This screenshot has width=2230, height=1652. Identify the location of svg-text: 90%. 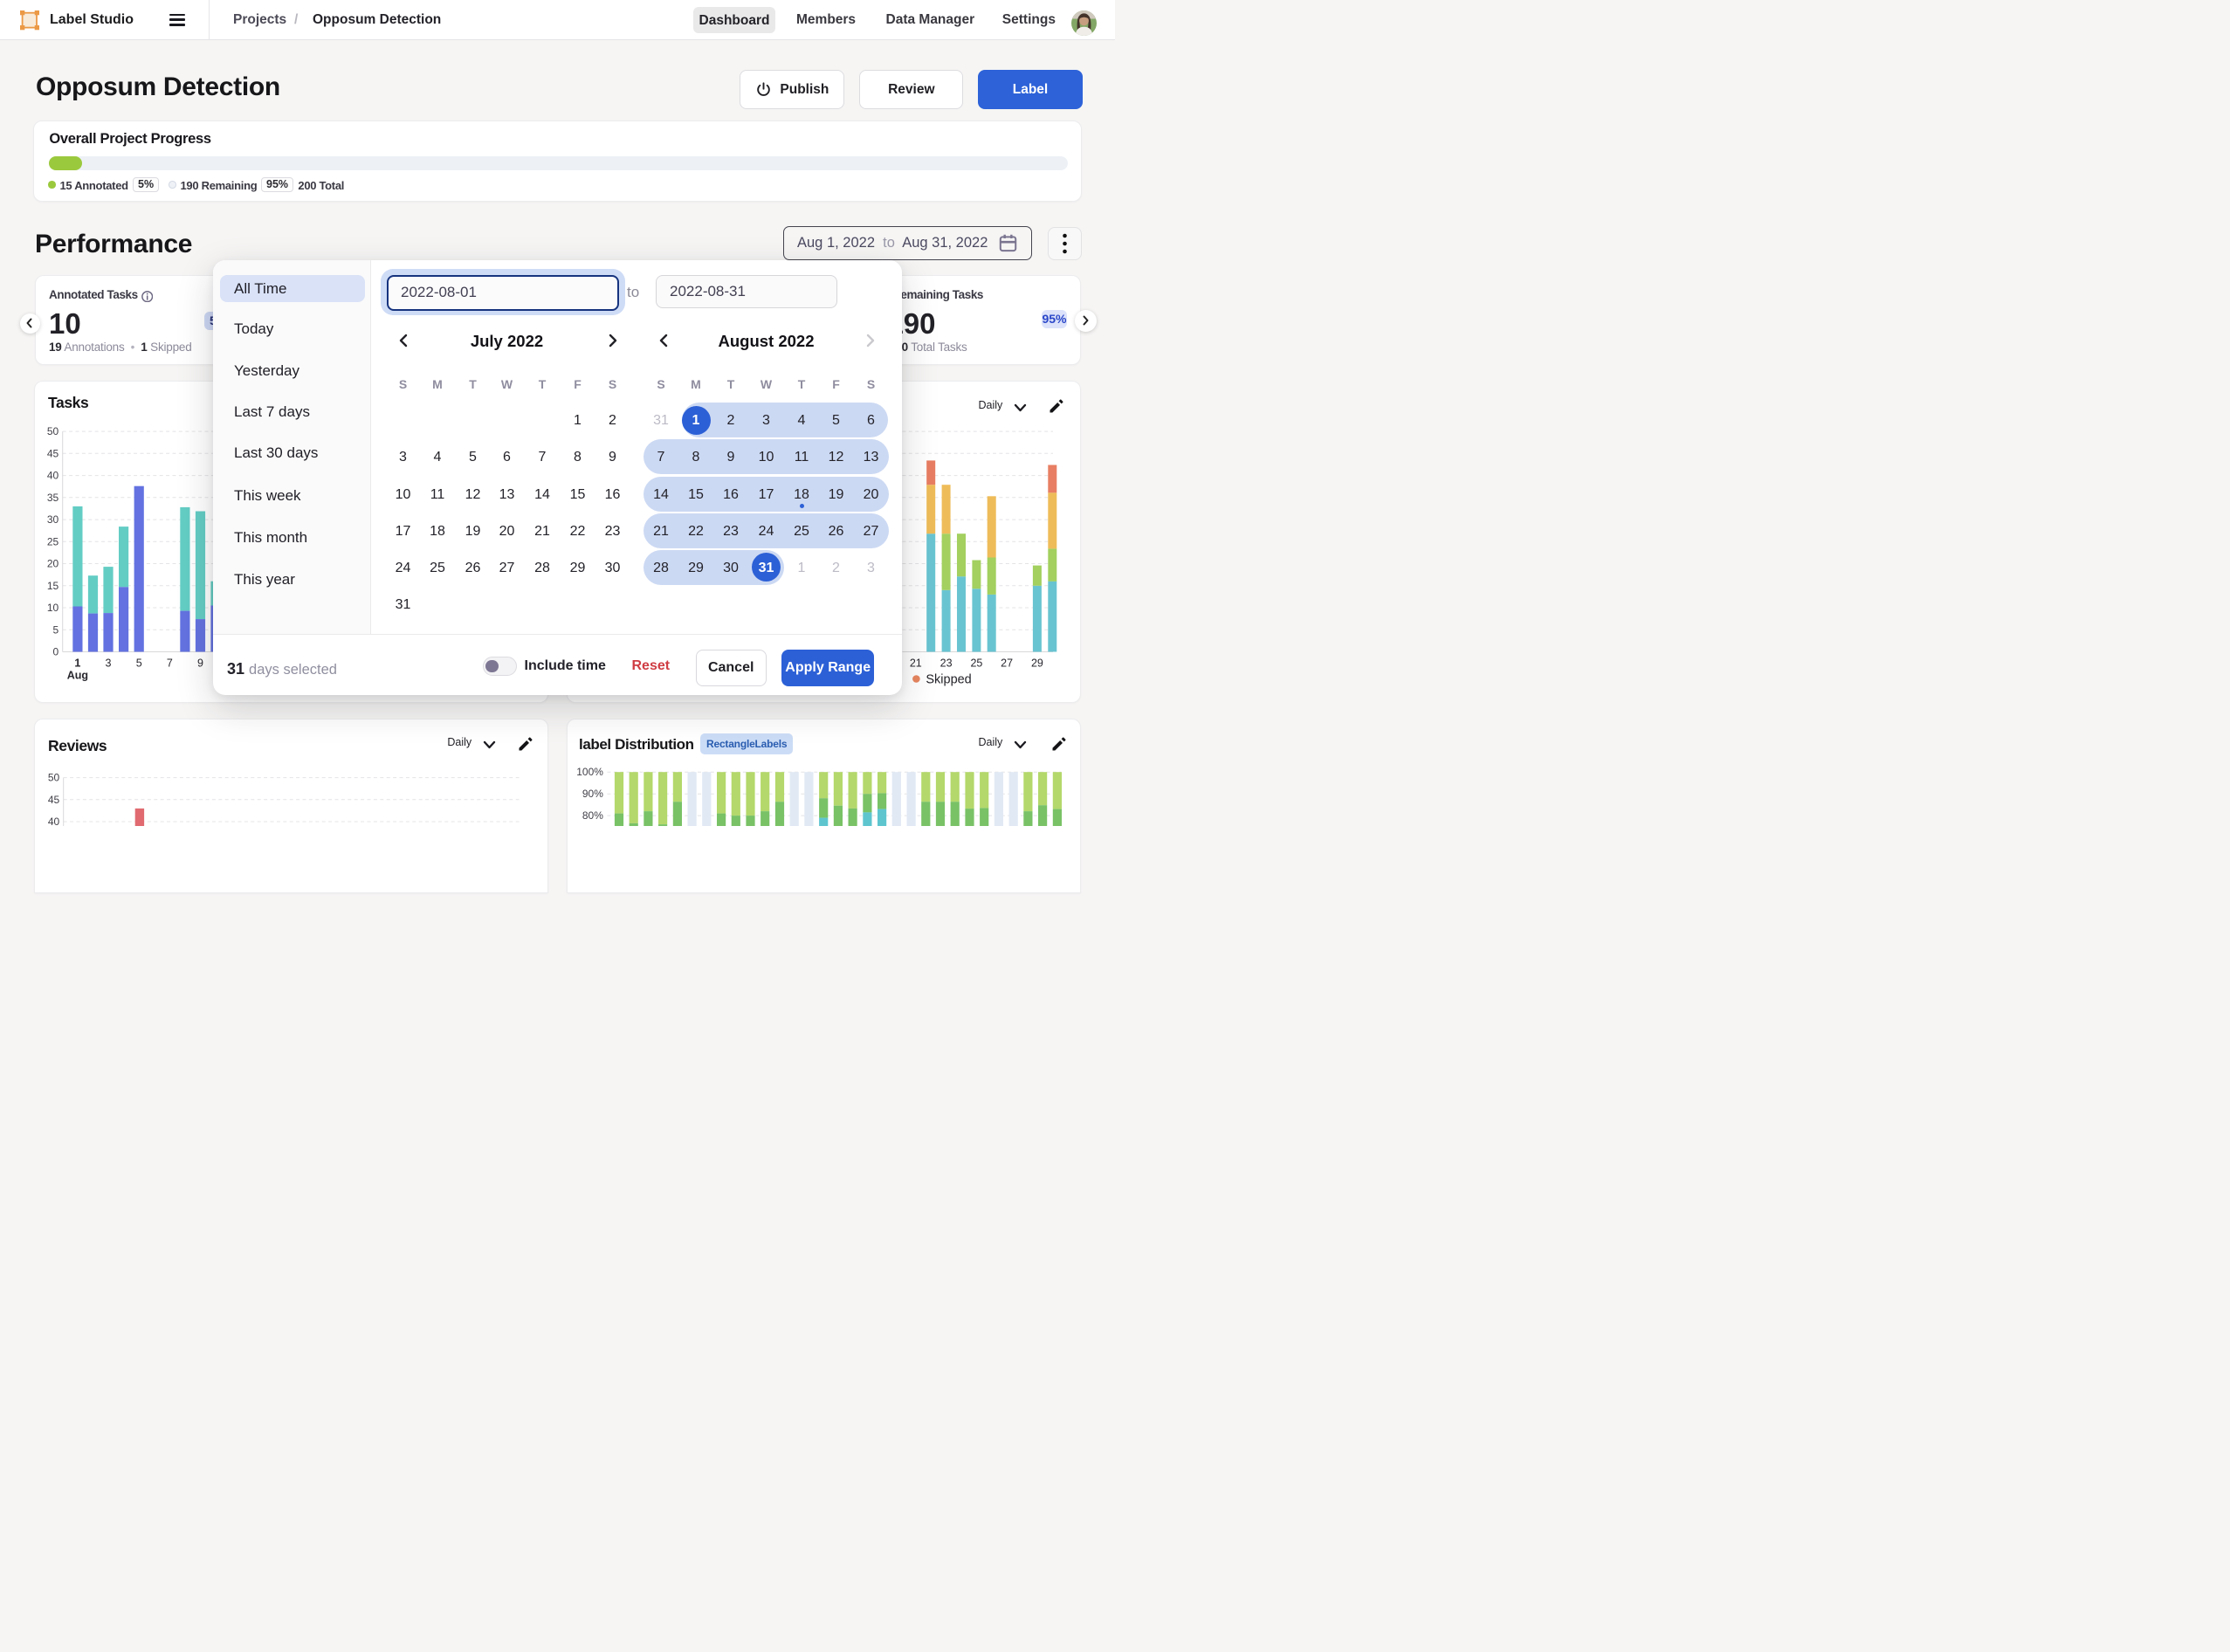
(592, 794).